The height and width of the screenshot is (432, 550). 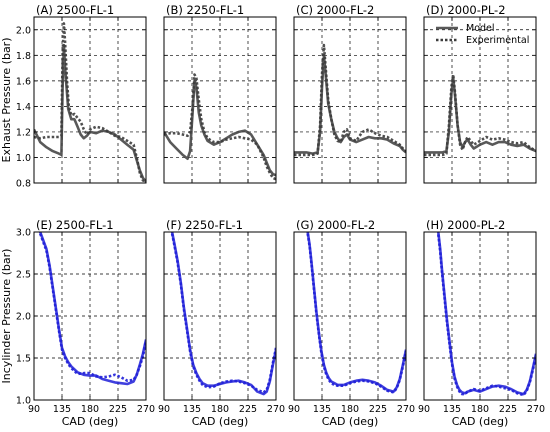 I want to click on panel-title: (A) 2500-FL-1, so click(x=75, y=10).